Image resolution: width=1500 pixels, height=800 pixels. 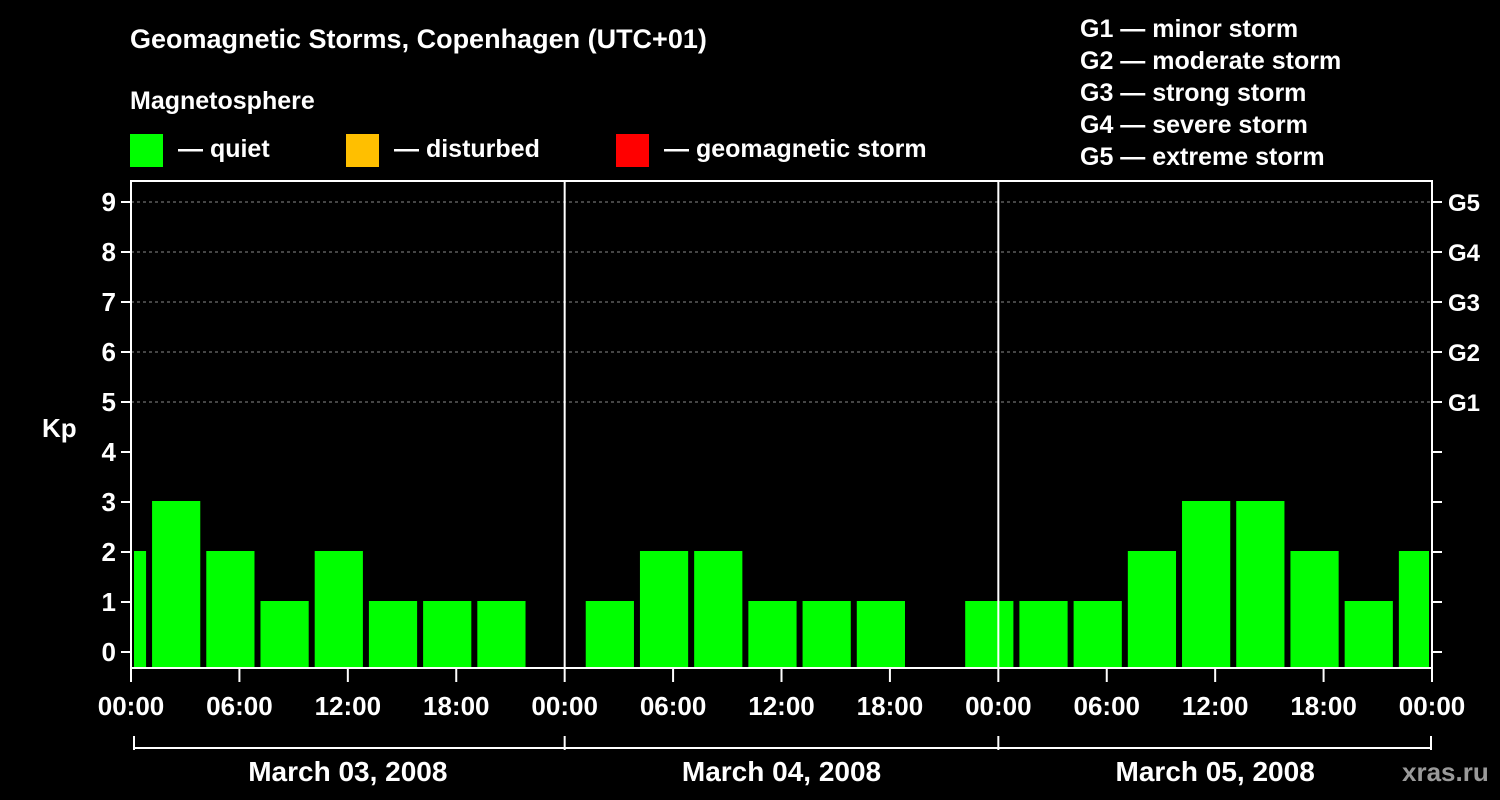 I want to click on x-tick-label-9: 06:00, so click(x=1107, y=706).